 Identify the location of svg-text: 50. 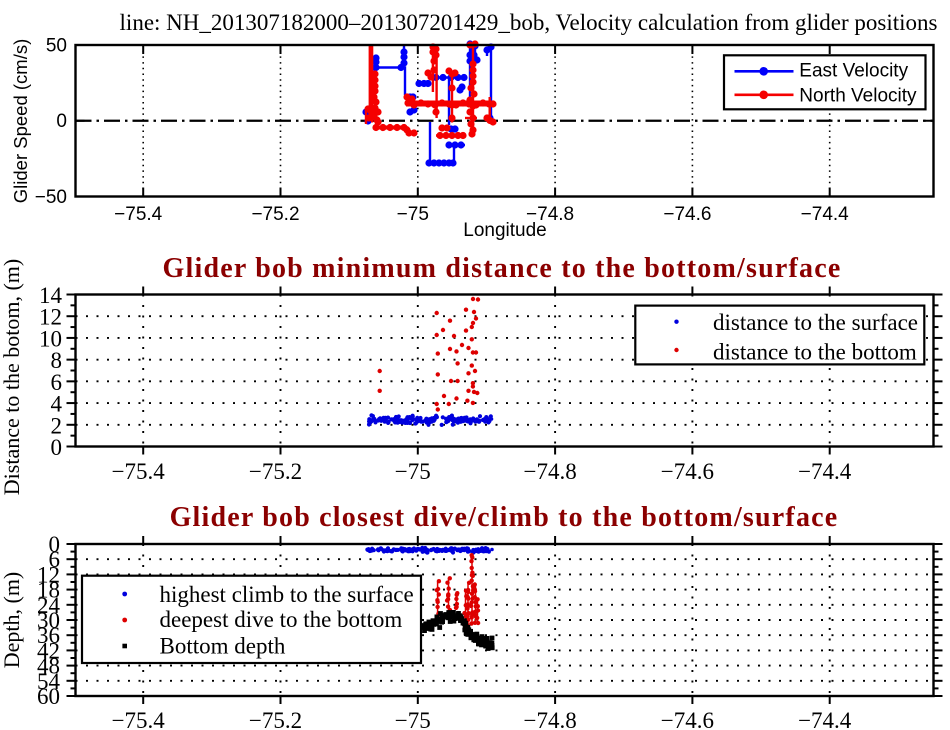
(56, 46).